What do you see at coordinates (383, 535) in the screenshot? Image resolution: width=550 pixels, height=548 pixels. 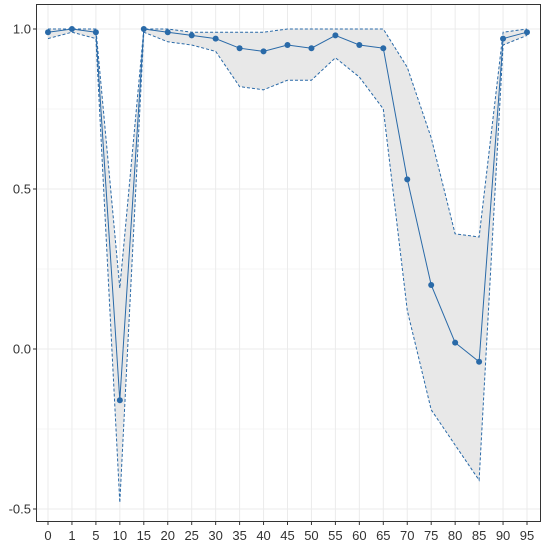 I see `x-tick-label: 65` at bounding box center [383, 535].